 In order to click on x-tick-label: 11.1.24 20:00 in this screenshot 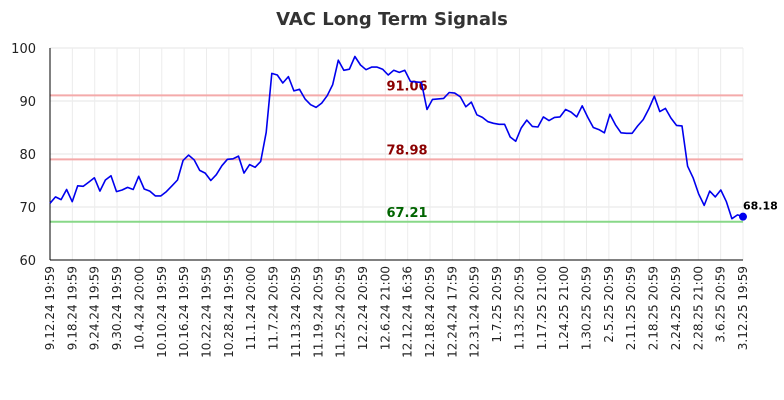, I will do `click(251, 308)`.